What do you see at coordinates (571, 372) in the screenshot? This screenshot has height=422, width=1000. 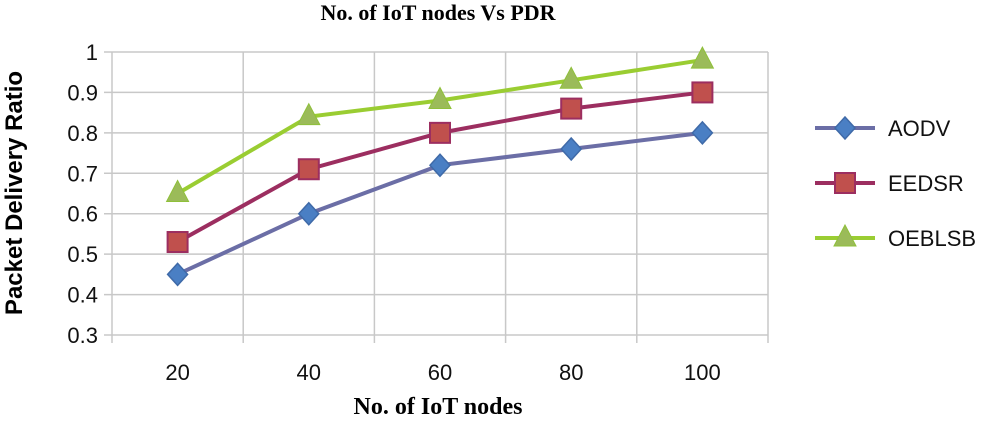 I see `x-tick-label: 80` at bounding box center [571, 372].